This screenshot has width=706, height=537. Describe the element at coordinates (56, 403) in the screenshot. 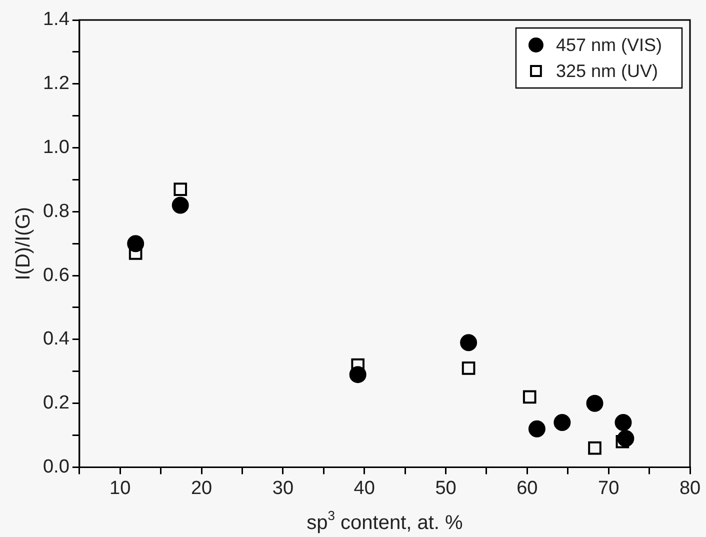

I see `y-tick-label: 0.2` at that location.